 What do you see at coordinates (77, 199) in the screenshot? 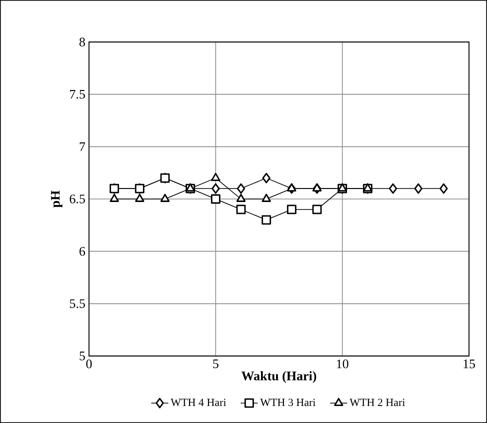
I see `y-tick-label: 6.5` at bounding box center [77, 199].